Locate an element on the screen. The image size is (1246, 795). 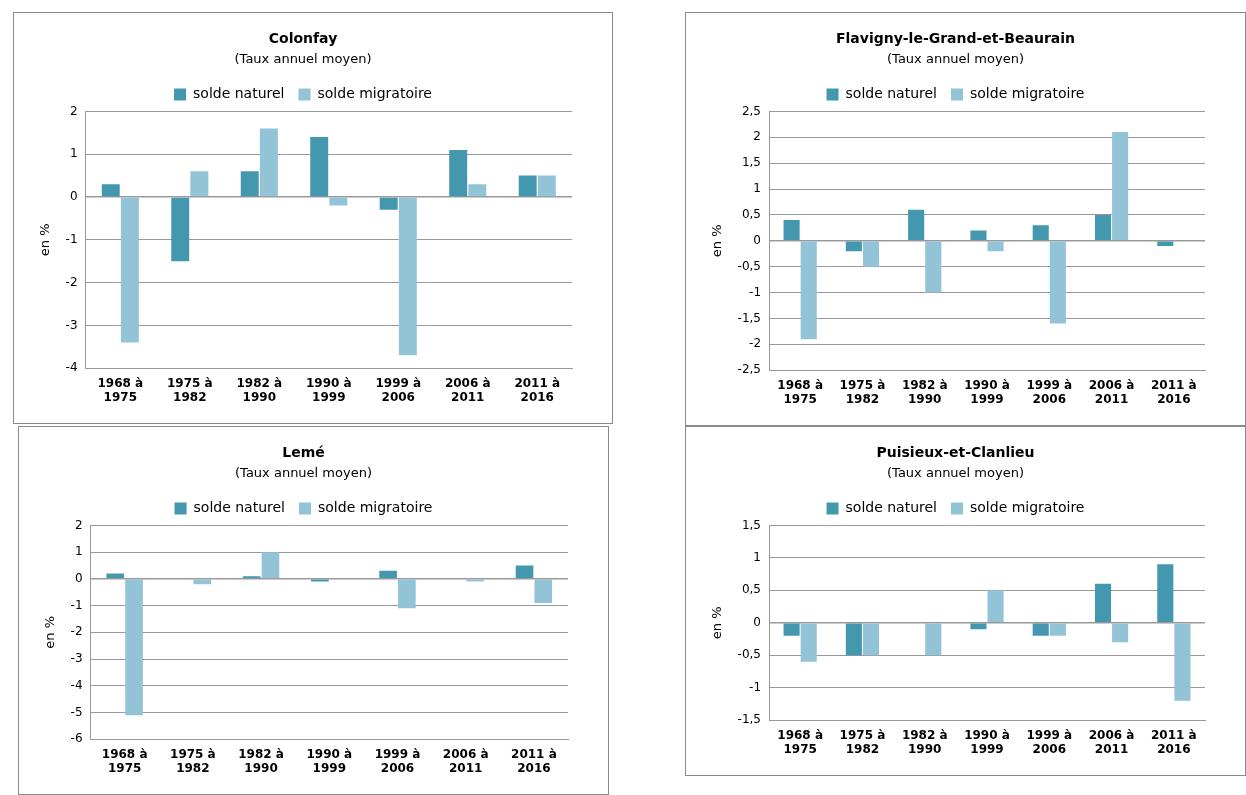
y-tick-label: 2,5 is located at coordinates (751, 110).